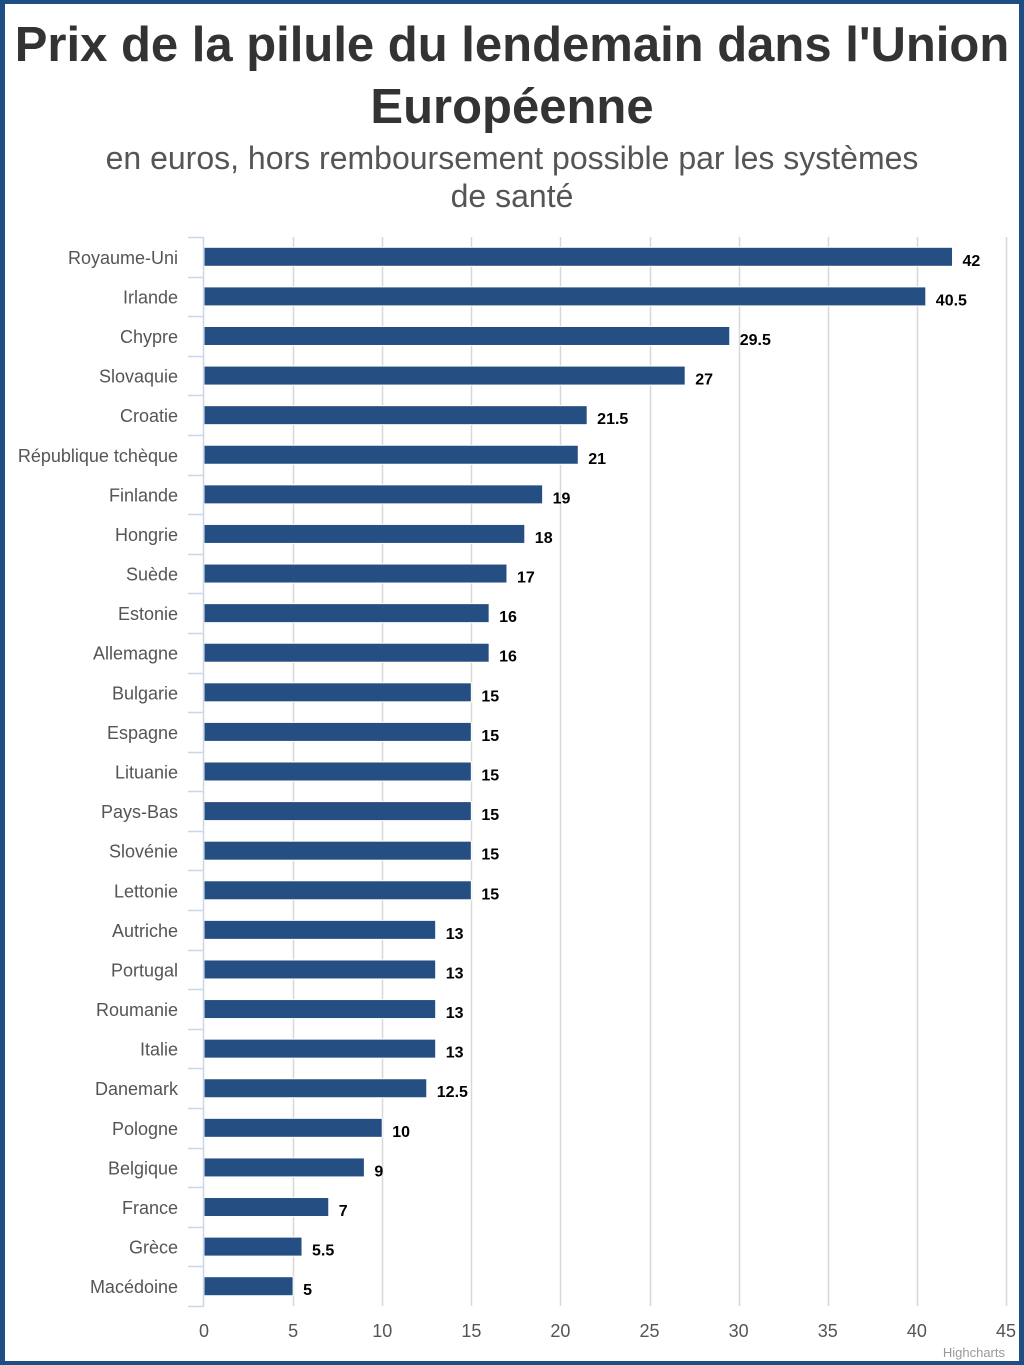  I want to click on category-label: Belgique, so click(143, 1168).